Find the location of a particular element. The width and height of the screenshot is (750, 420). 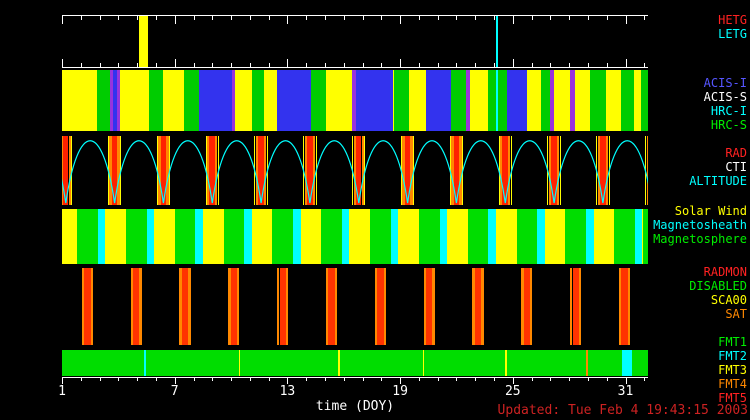

x-axis-tick-label: 1 is located at coordinates (62, 391).